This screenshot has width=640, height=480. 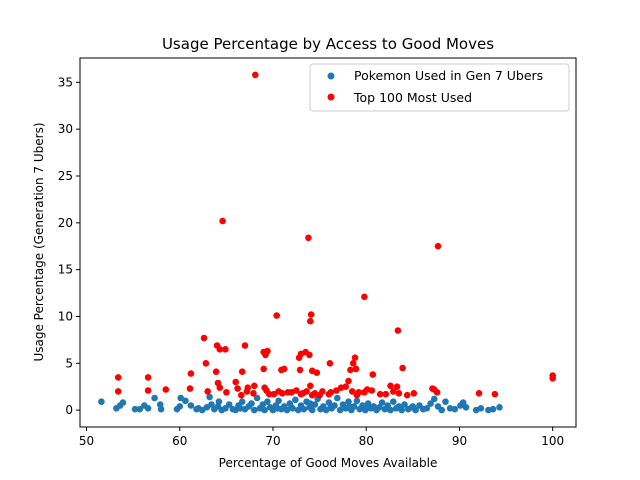 What do you see at coordinates (86, 441) in the screenshot?
I see `x-tick-label: 50` at bounding box center [86, 441].